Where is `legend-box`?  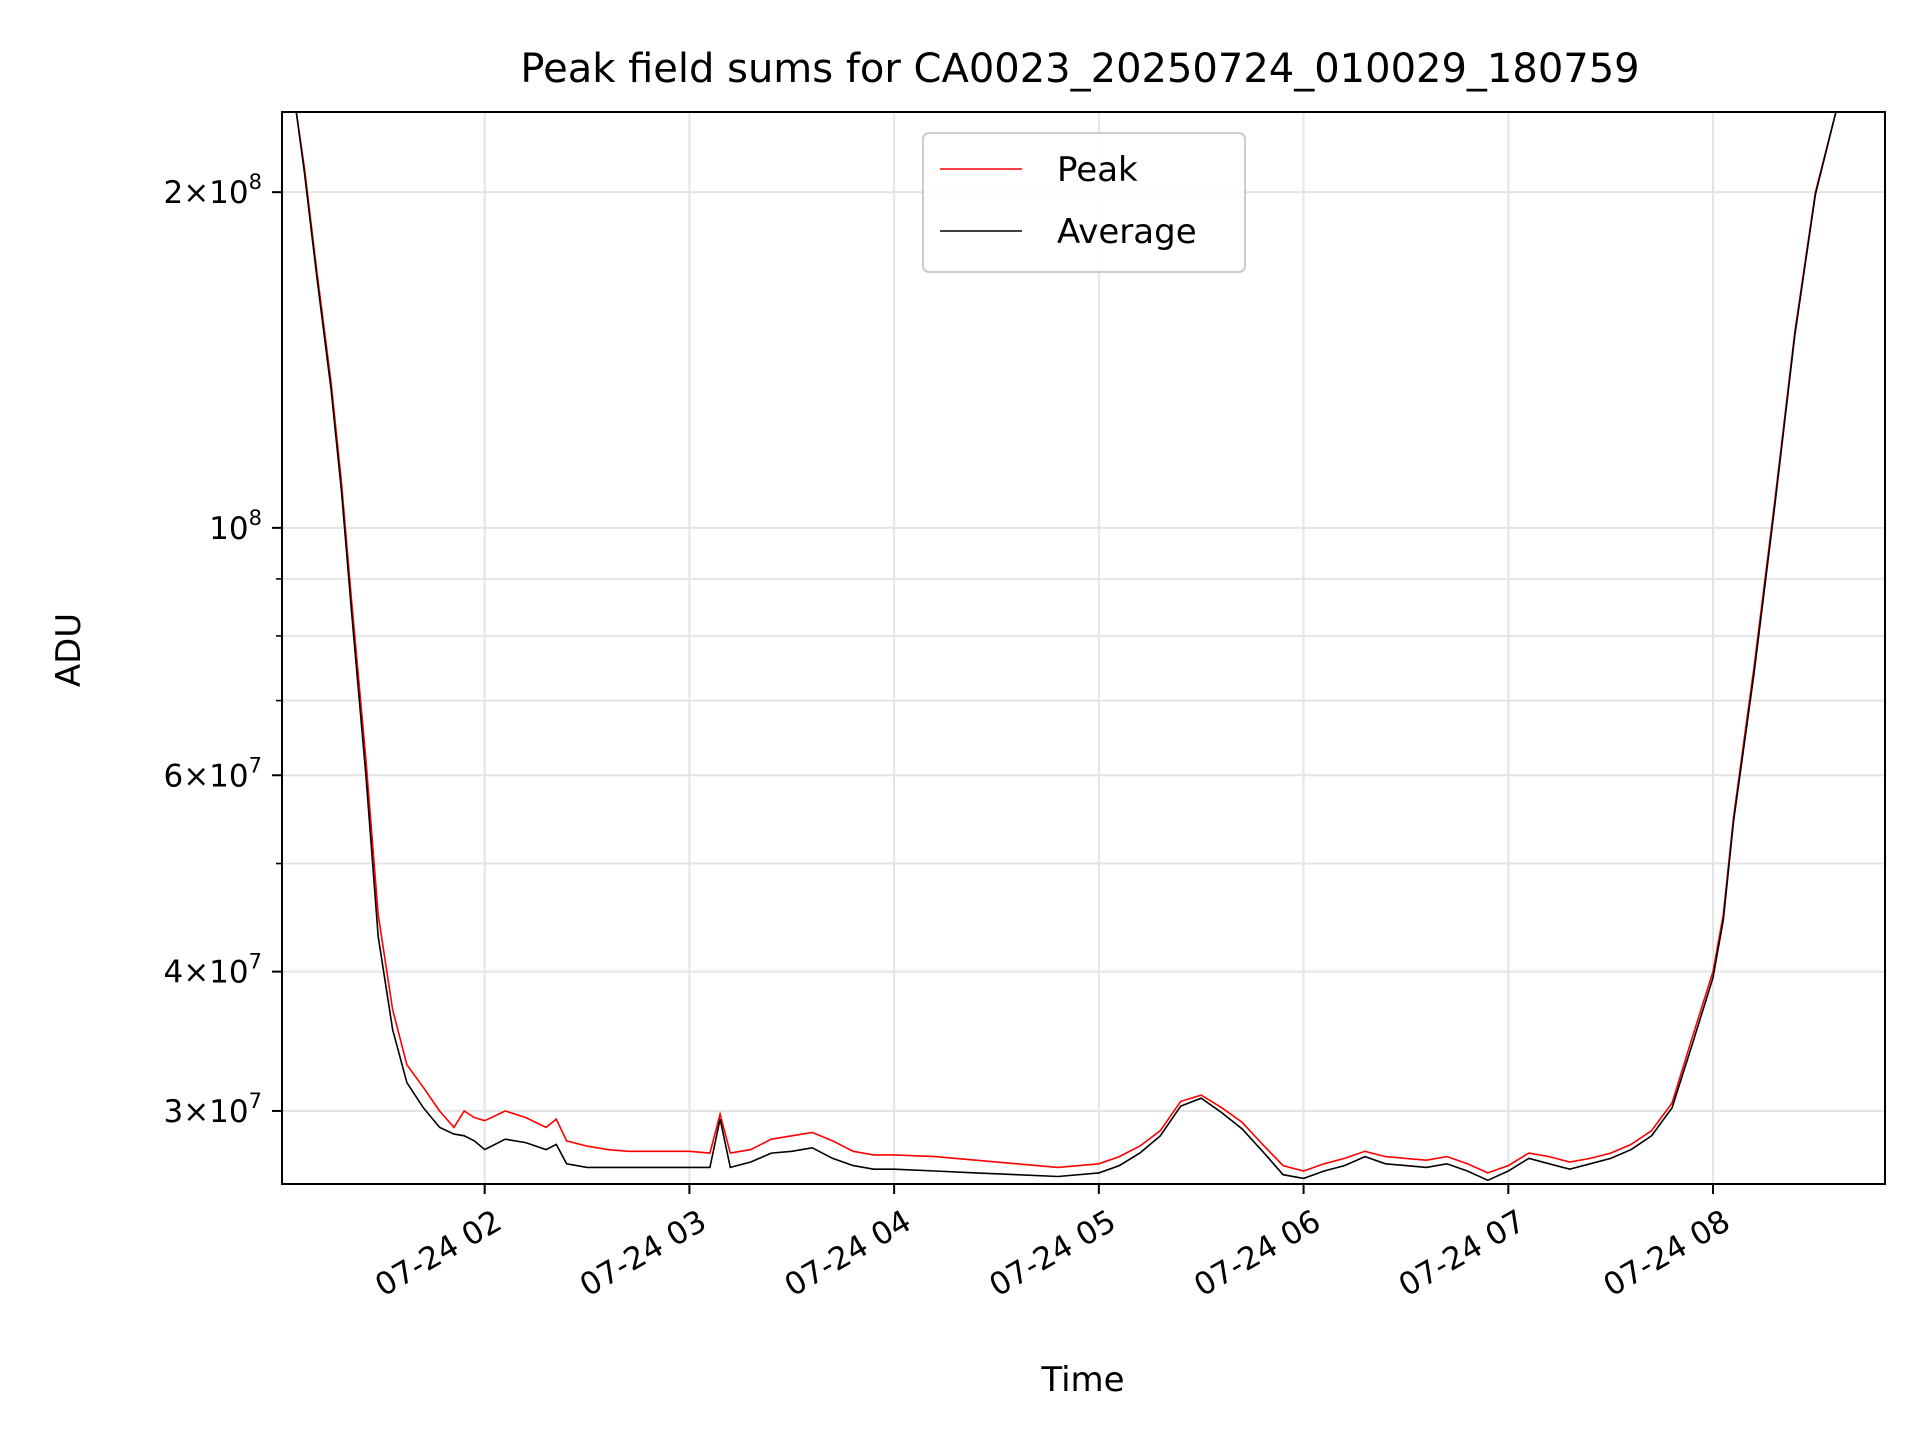
legend-box is located at coordinates (1084, 202).